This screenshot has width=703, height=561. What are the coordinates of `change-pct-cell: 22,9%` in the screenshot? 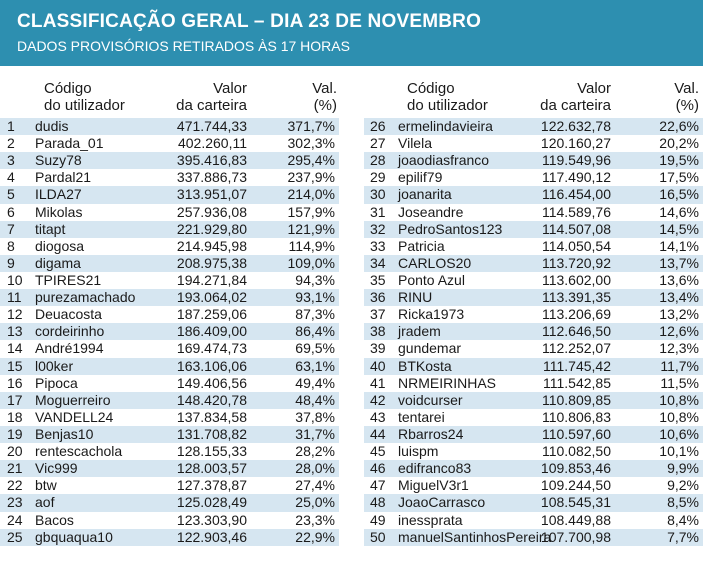 It's located at (315, 536).